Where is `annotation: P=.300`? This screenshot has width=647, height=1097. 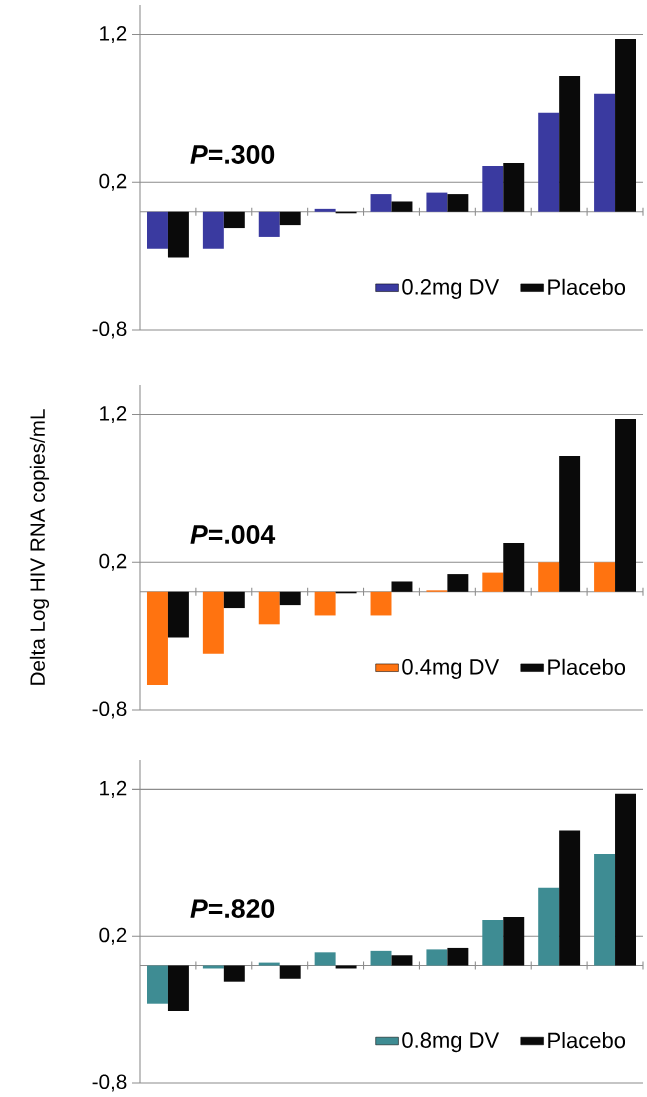
annotation: P=.300 is located at coordinates (232, 154).